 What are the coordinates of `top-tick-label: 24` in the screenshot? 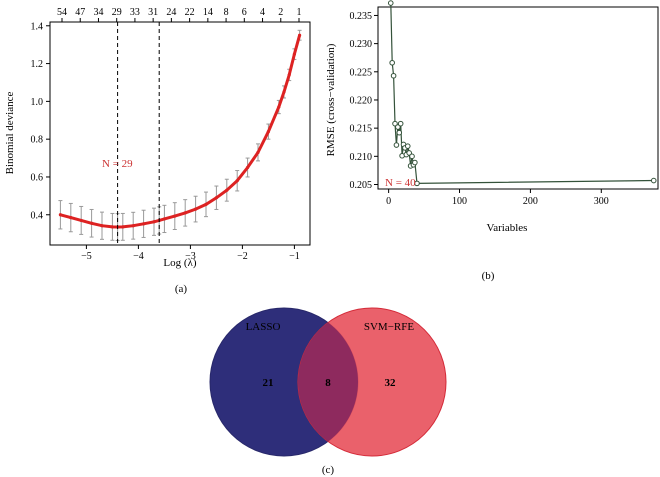 It's located at (171, 12).